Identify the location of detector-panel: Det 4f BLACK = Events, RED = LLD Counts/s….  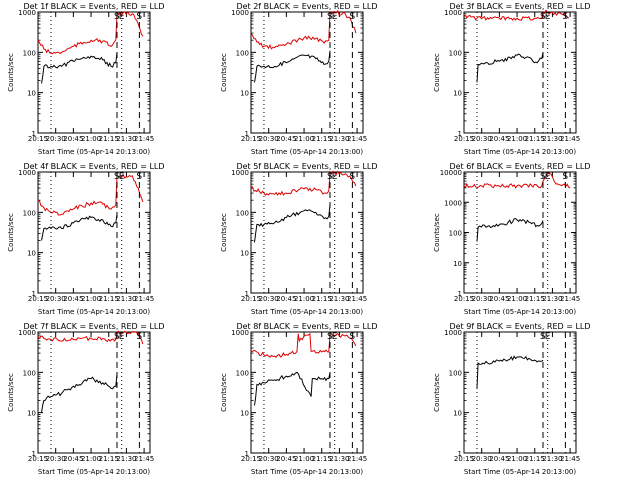
(86, 239).